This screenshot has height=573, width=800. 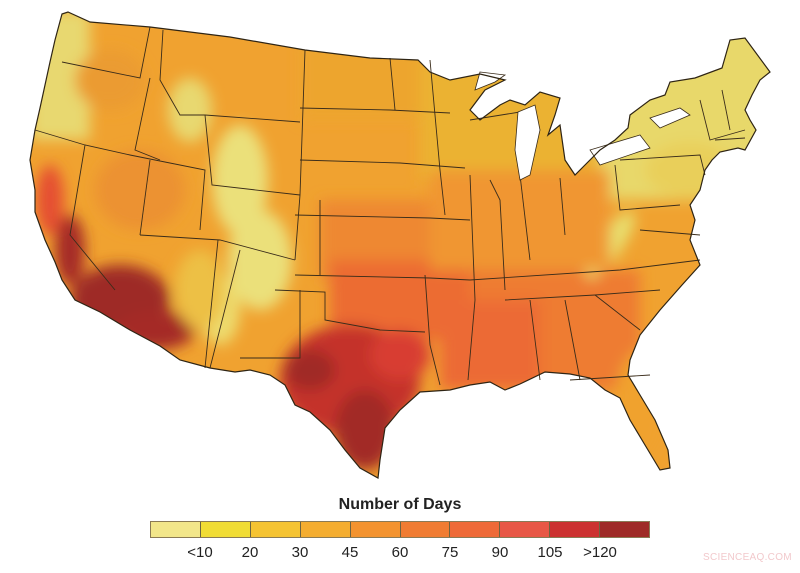 I want to click on watermark: SCIENCEAQ.COM, so click(x=747, y=557).